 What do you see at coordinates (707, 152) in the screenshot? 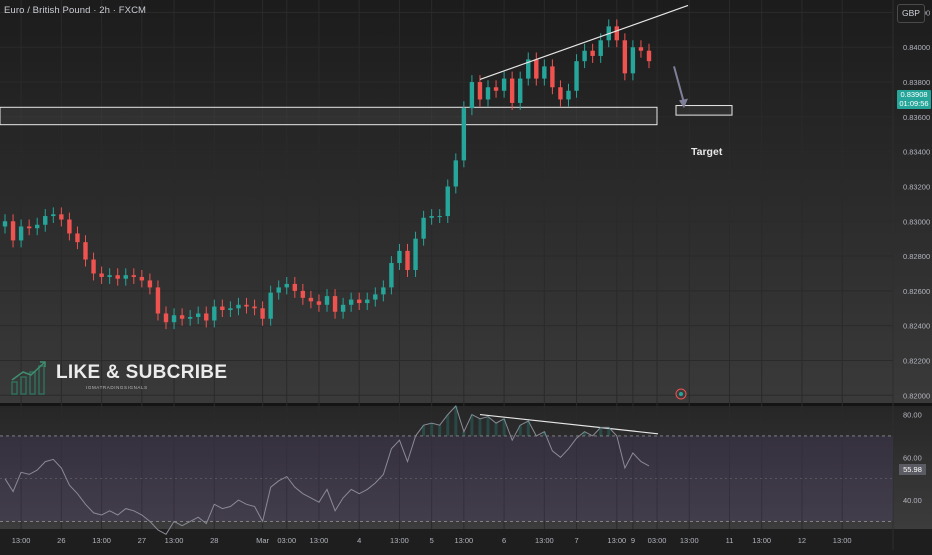
I see `target-label: Target` at bounding box center [707, 152].